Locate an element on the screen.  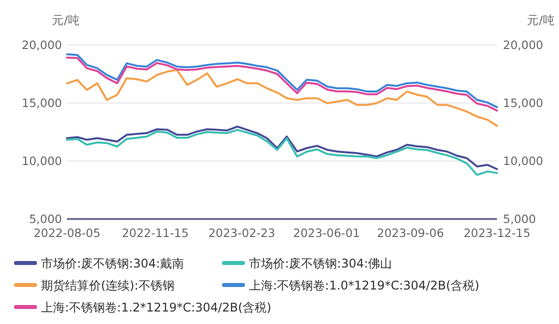
legend-label: 上海:不锈钢卷:1.0*1219*C:304/2B(含税) is located at coordinates (364, 285).